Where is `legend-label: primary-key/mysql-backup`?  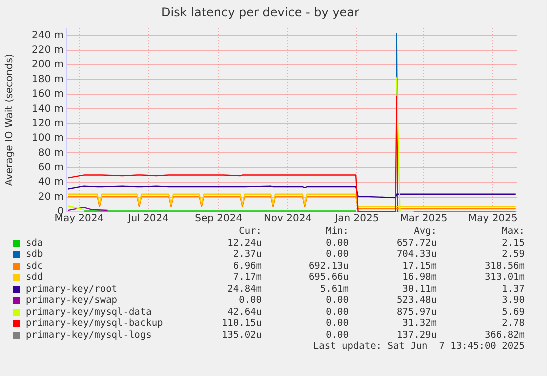 legend-label: primary-key/mysql-backup is located at coordinates (95, 323).